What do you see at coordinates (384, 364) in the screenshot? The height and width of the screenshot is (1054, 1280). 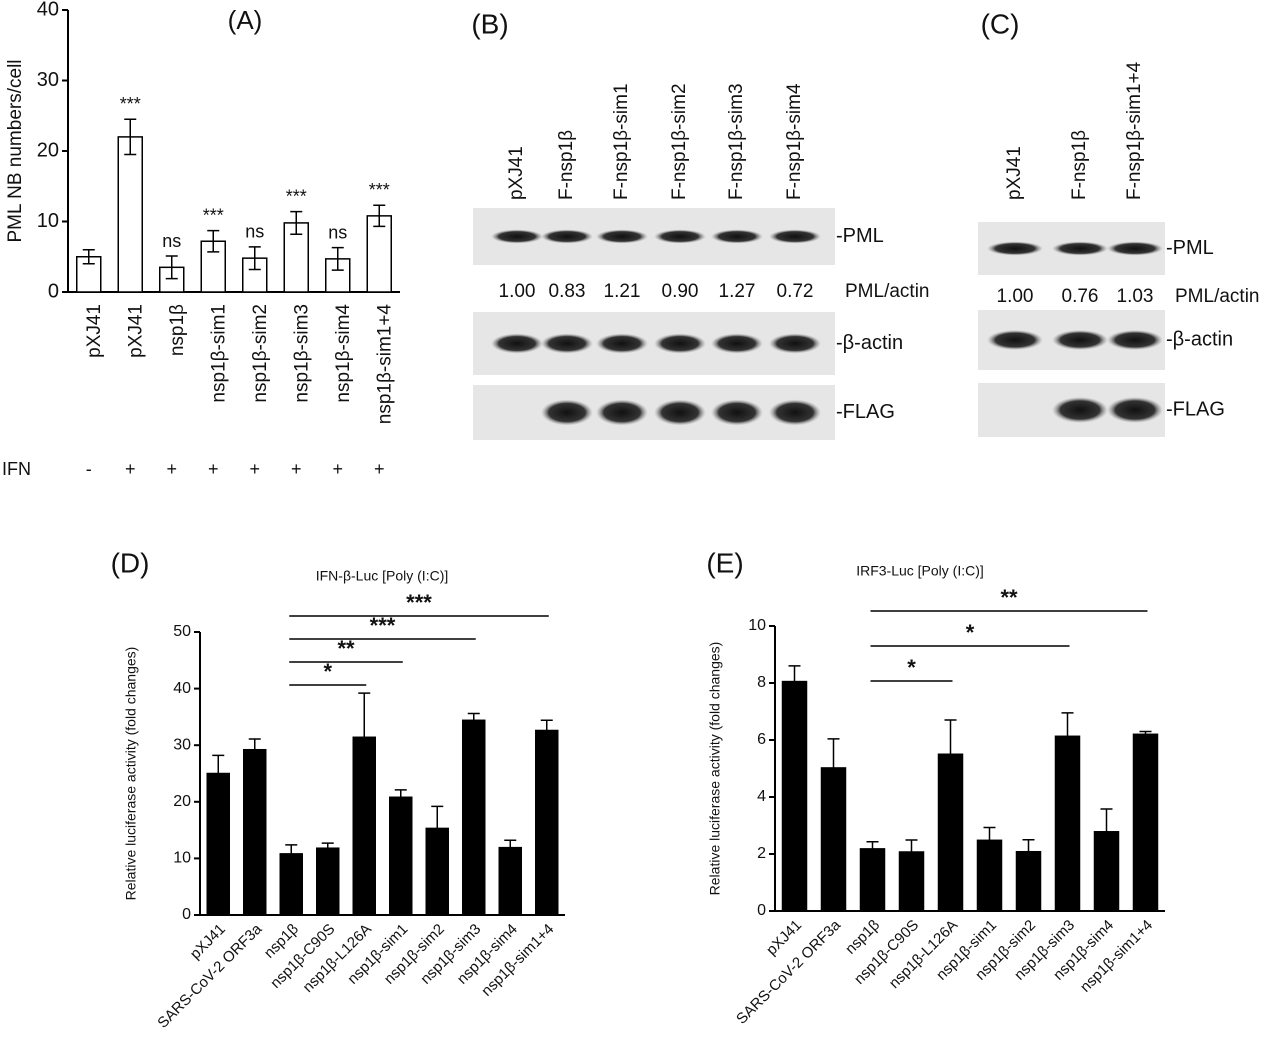 I see `x-tick-label: nsp1β-sim1+4` at bounding box center [384, 364].